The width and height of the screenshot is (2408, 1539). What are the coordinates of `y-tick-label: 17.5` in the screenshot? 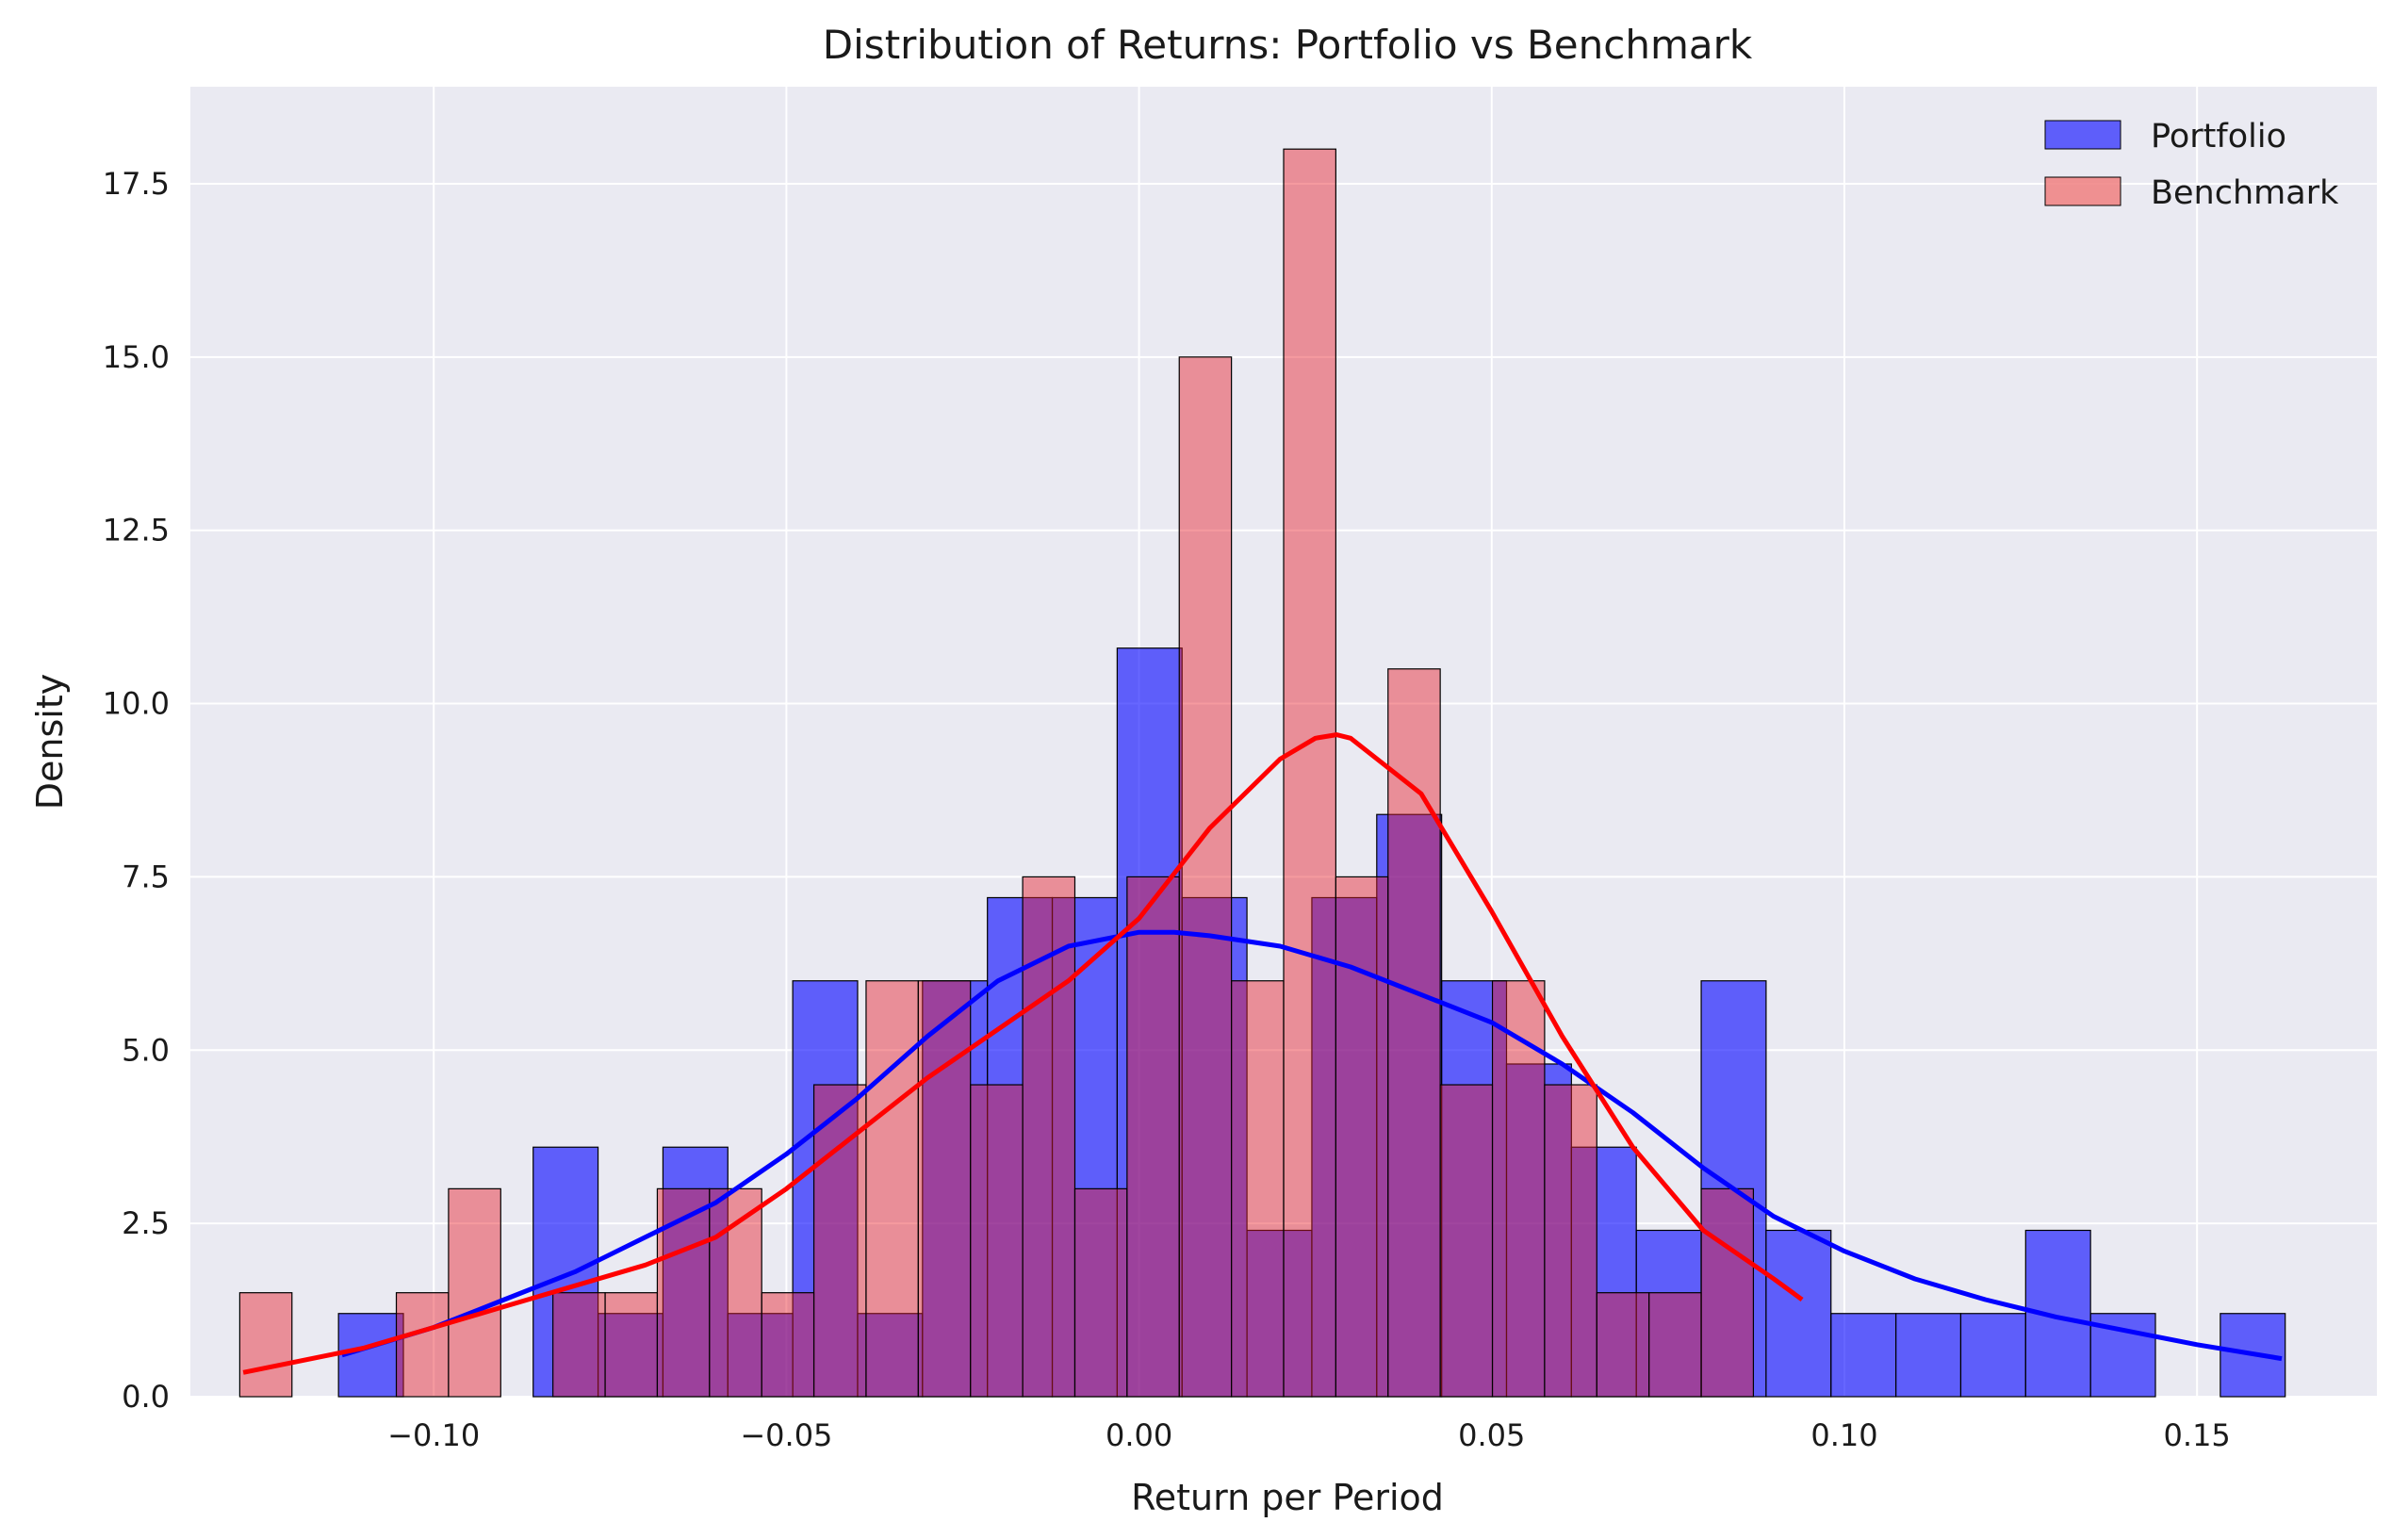 It's located at (137, 184).